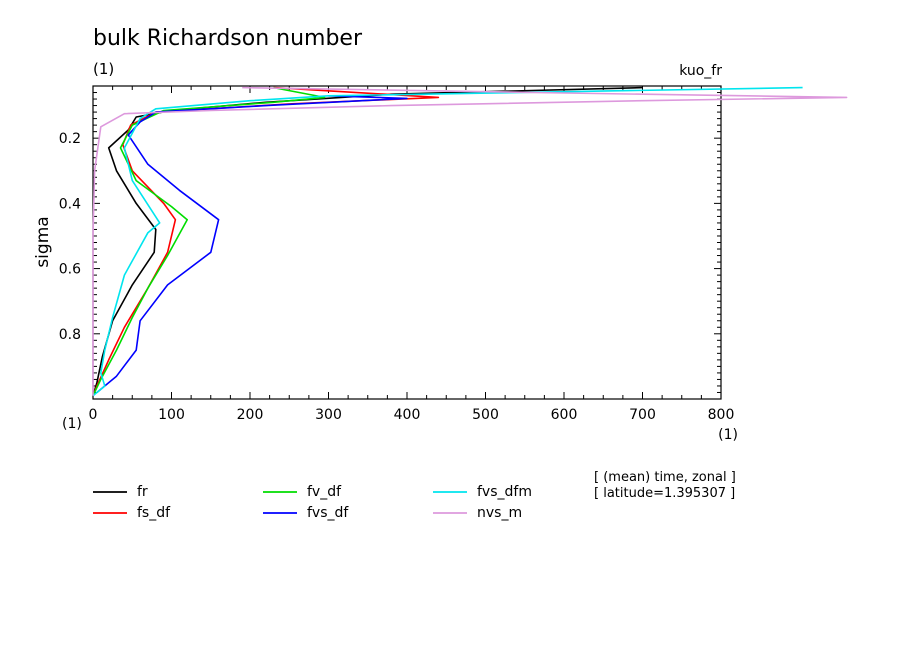  Describe the element at coordinates (103, 69) in the screenshot. I see `top-left-unit: (1)` at that location.